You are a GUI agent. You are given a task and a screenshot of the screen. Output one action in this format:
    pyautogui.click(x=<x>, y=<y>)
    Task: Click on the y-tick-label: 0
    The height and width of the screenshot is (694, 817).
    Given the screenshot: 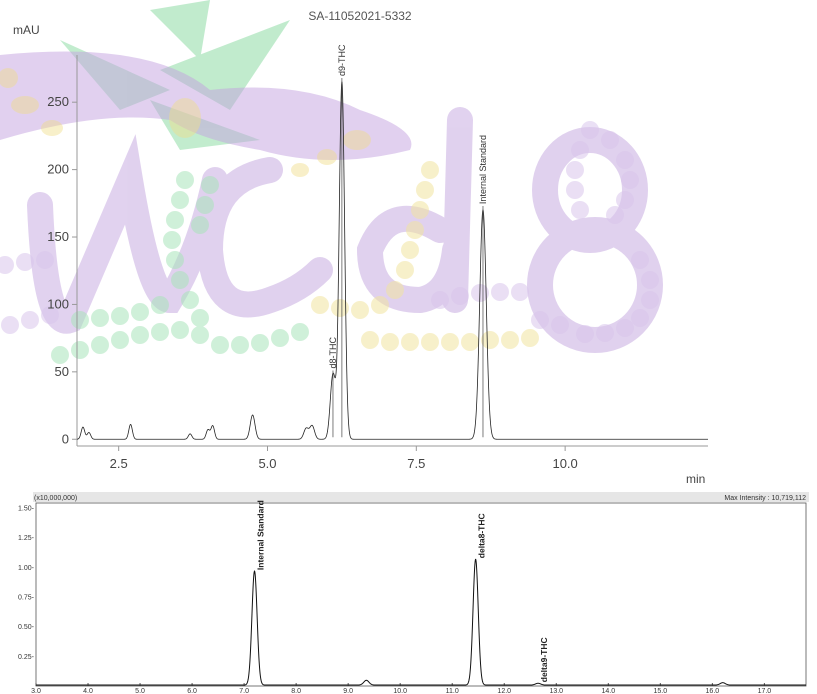 What is the action you would take?
    pyautogui.click(x=65, y=438)
    